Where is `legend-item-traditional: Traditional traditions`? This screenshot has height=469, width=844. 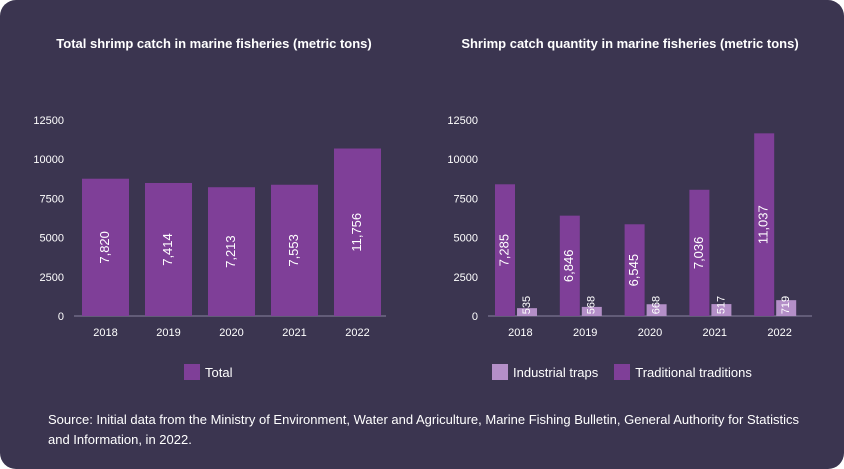
legend-item-traditional: Traditional traditions is located at coordinates (683, 372).